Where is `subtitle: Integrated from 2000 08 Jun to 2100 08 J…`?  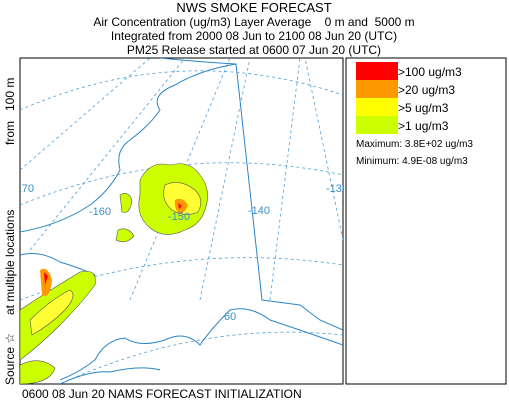
subtitle: Integrated from 2000 08 Jun to 2100 08 J… is located at coordinates (254, 36).